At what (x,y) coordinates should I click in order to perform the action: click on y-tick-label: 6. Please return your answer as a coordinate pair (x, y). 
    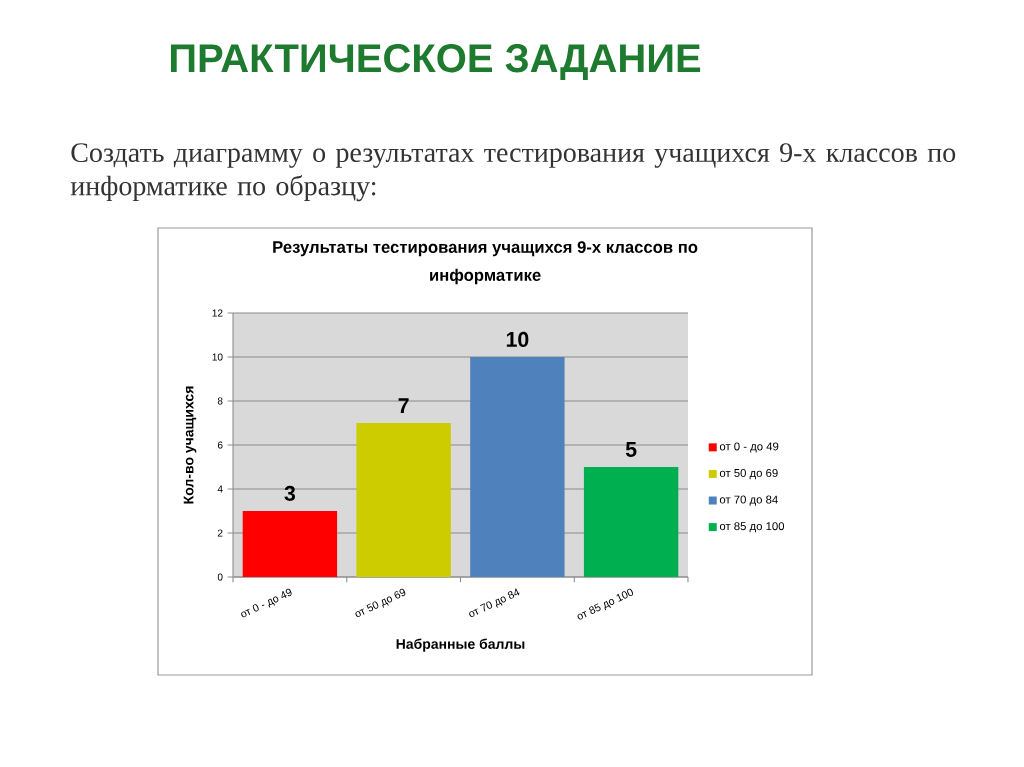
    Looking at the image, I should click on (220, 445).